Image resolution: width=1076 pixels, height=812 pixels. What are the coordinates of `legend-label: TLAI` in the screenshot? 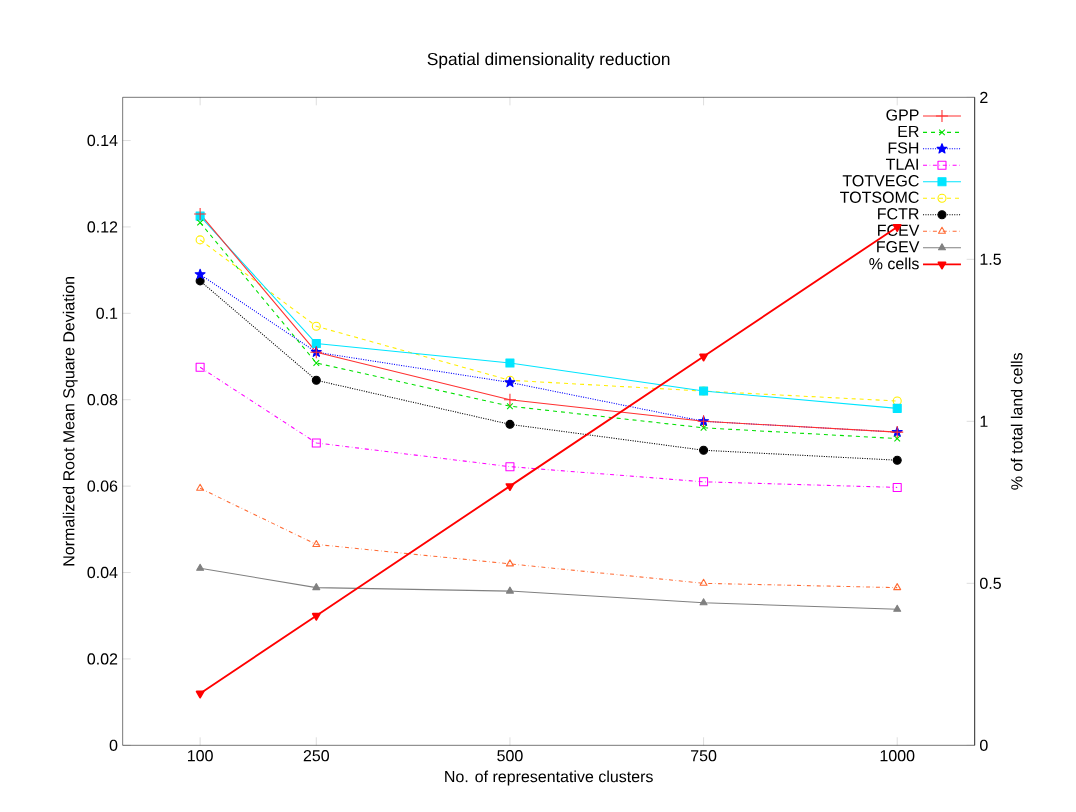 It's located at (901, 164).